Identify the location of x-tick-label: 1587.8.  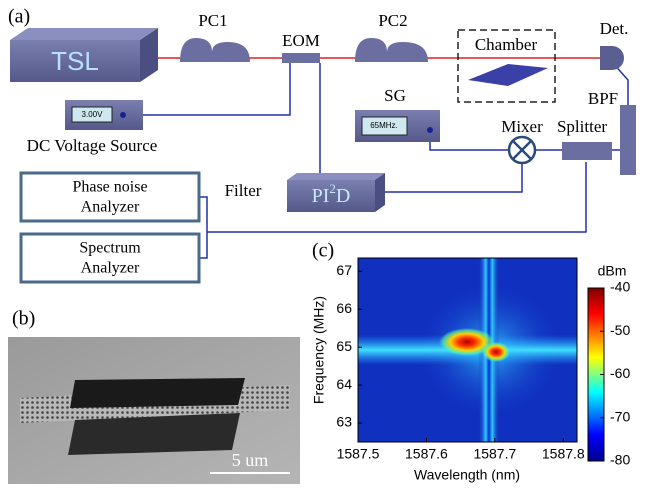
(563, 454).